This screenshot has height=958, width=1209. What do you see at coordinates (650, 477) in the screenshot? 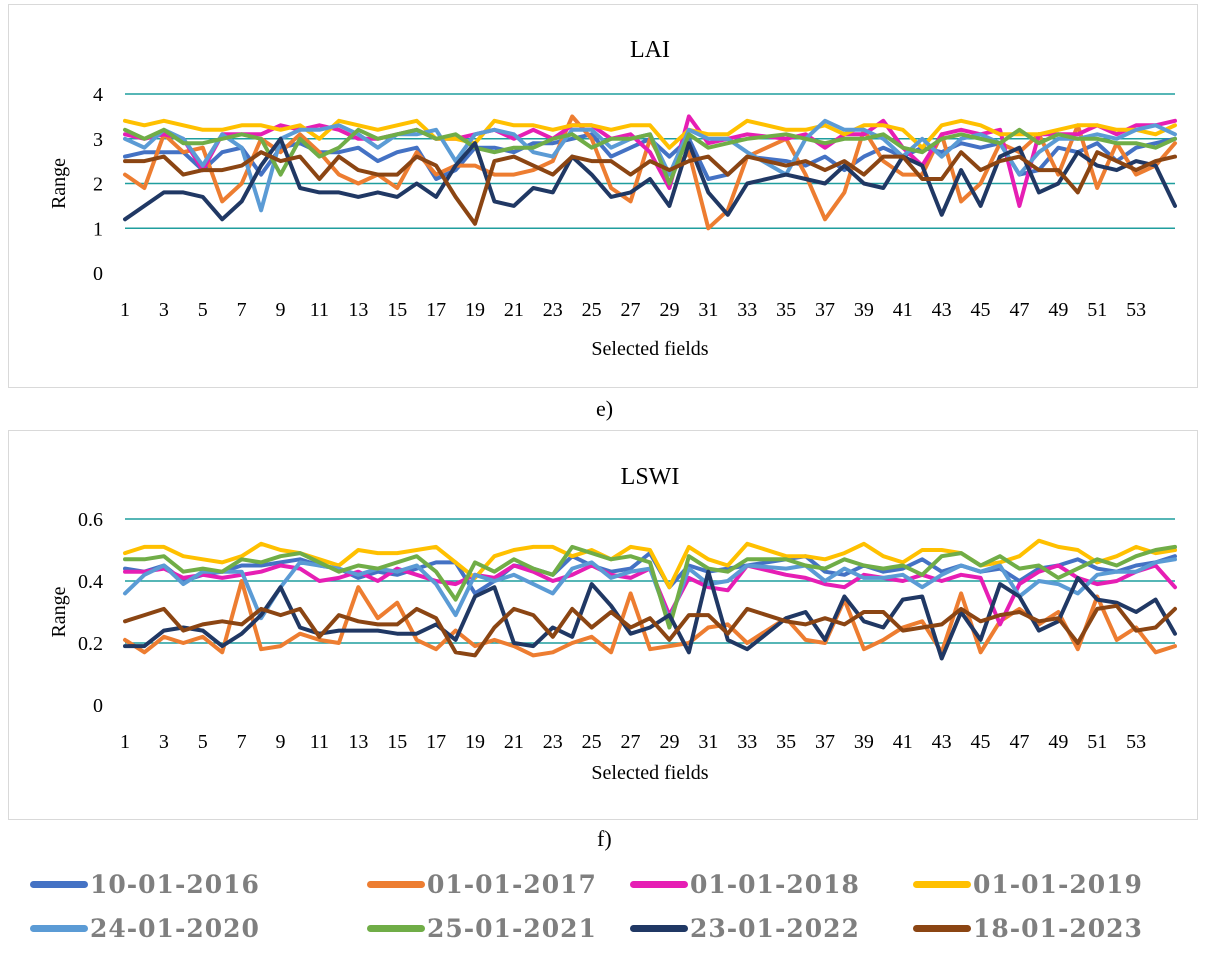
I see `lswi-chart-title: LSWI` at bounding box center [650, 477].